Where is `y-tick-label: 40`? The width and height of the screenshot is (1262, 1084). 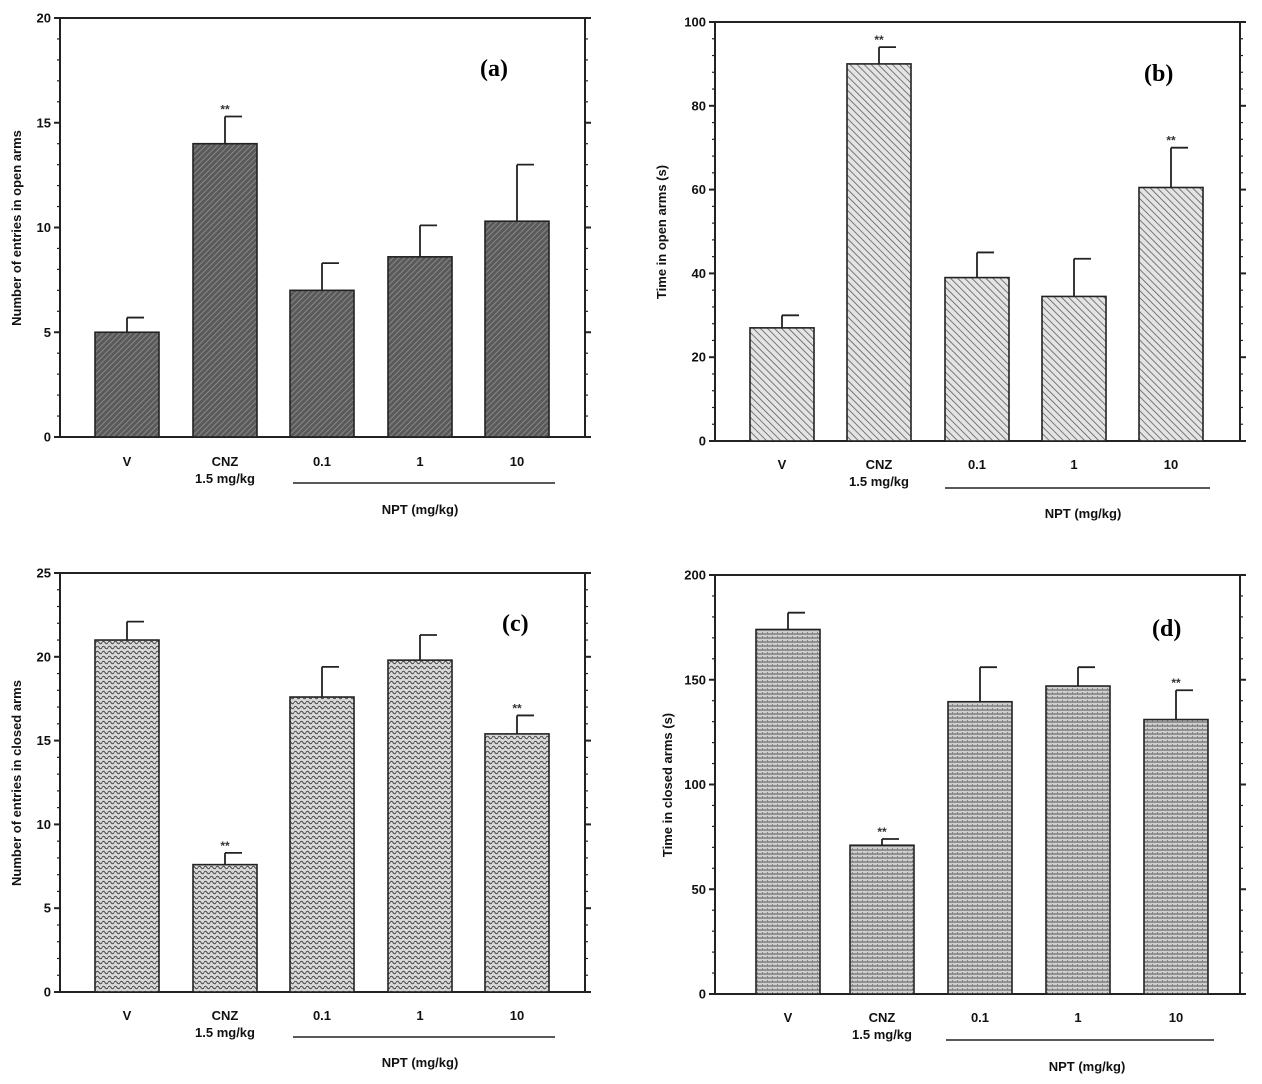
y-tick-label: 40 is located at coordinates (699, 273).